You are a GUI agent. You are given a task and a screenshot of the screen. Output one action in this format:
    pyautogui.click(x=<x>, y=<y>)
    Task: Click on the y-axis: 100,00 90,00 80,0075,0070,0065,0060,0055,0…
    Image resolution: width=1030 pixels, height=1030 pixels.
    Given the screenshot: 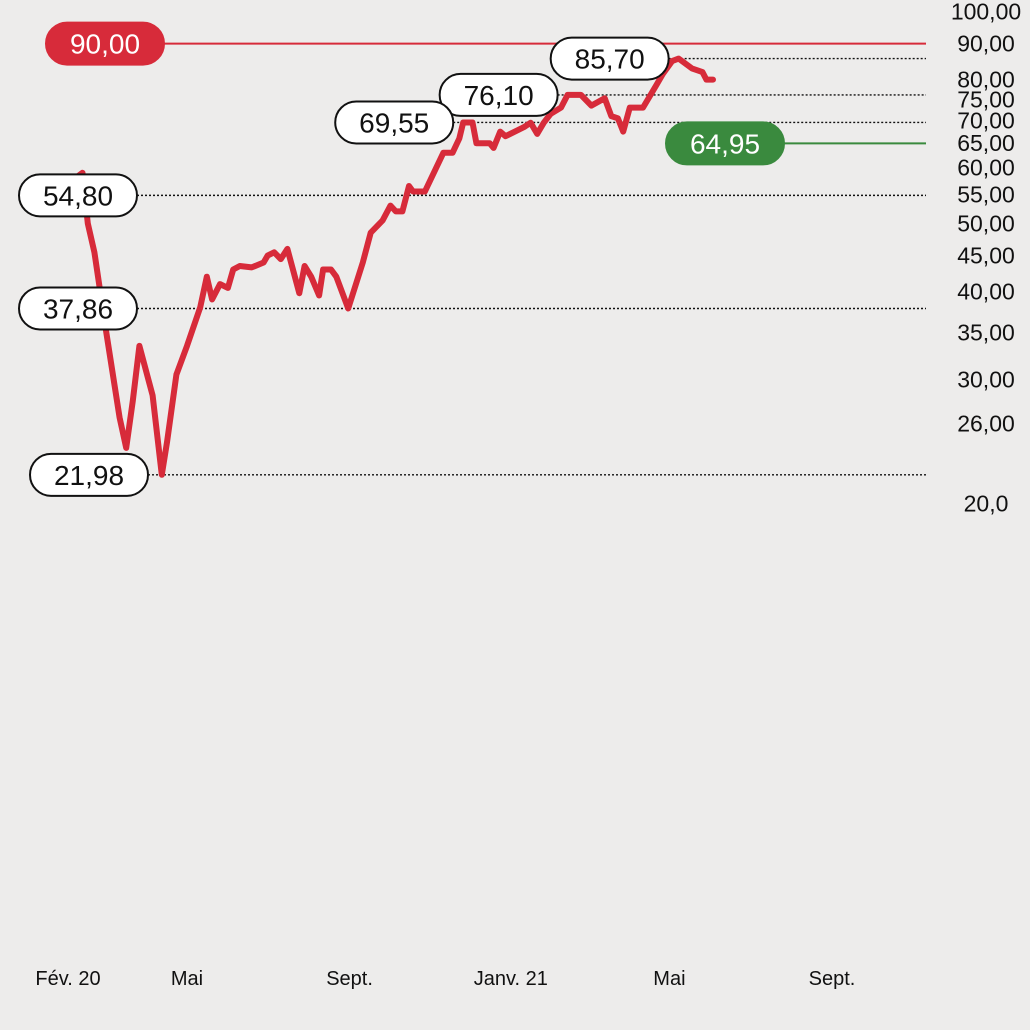 What is the action you would take?
    pyautogui.click(x=986, y=258)
    